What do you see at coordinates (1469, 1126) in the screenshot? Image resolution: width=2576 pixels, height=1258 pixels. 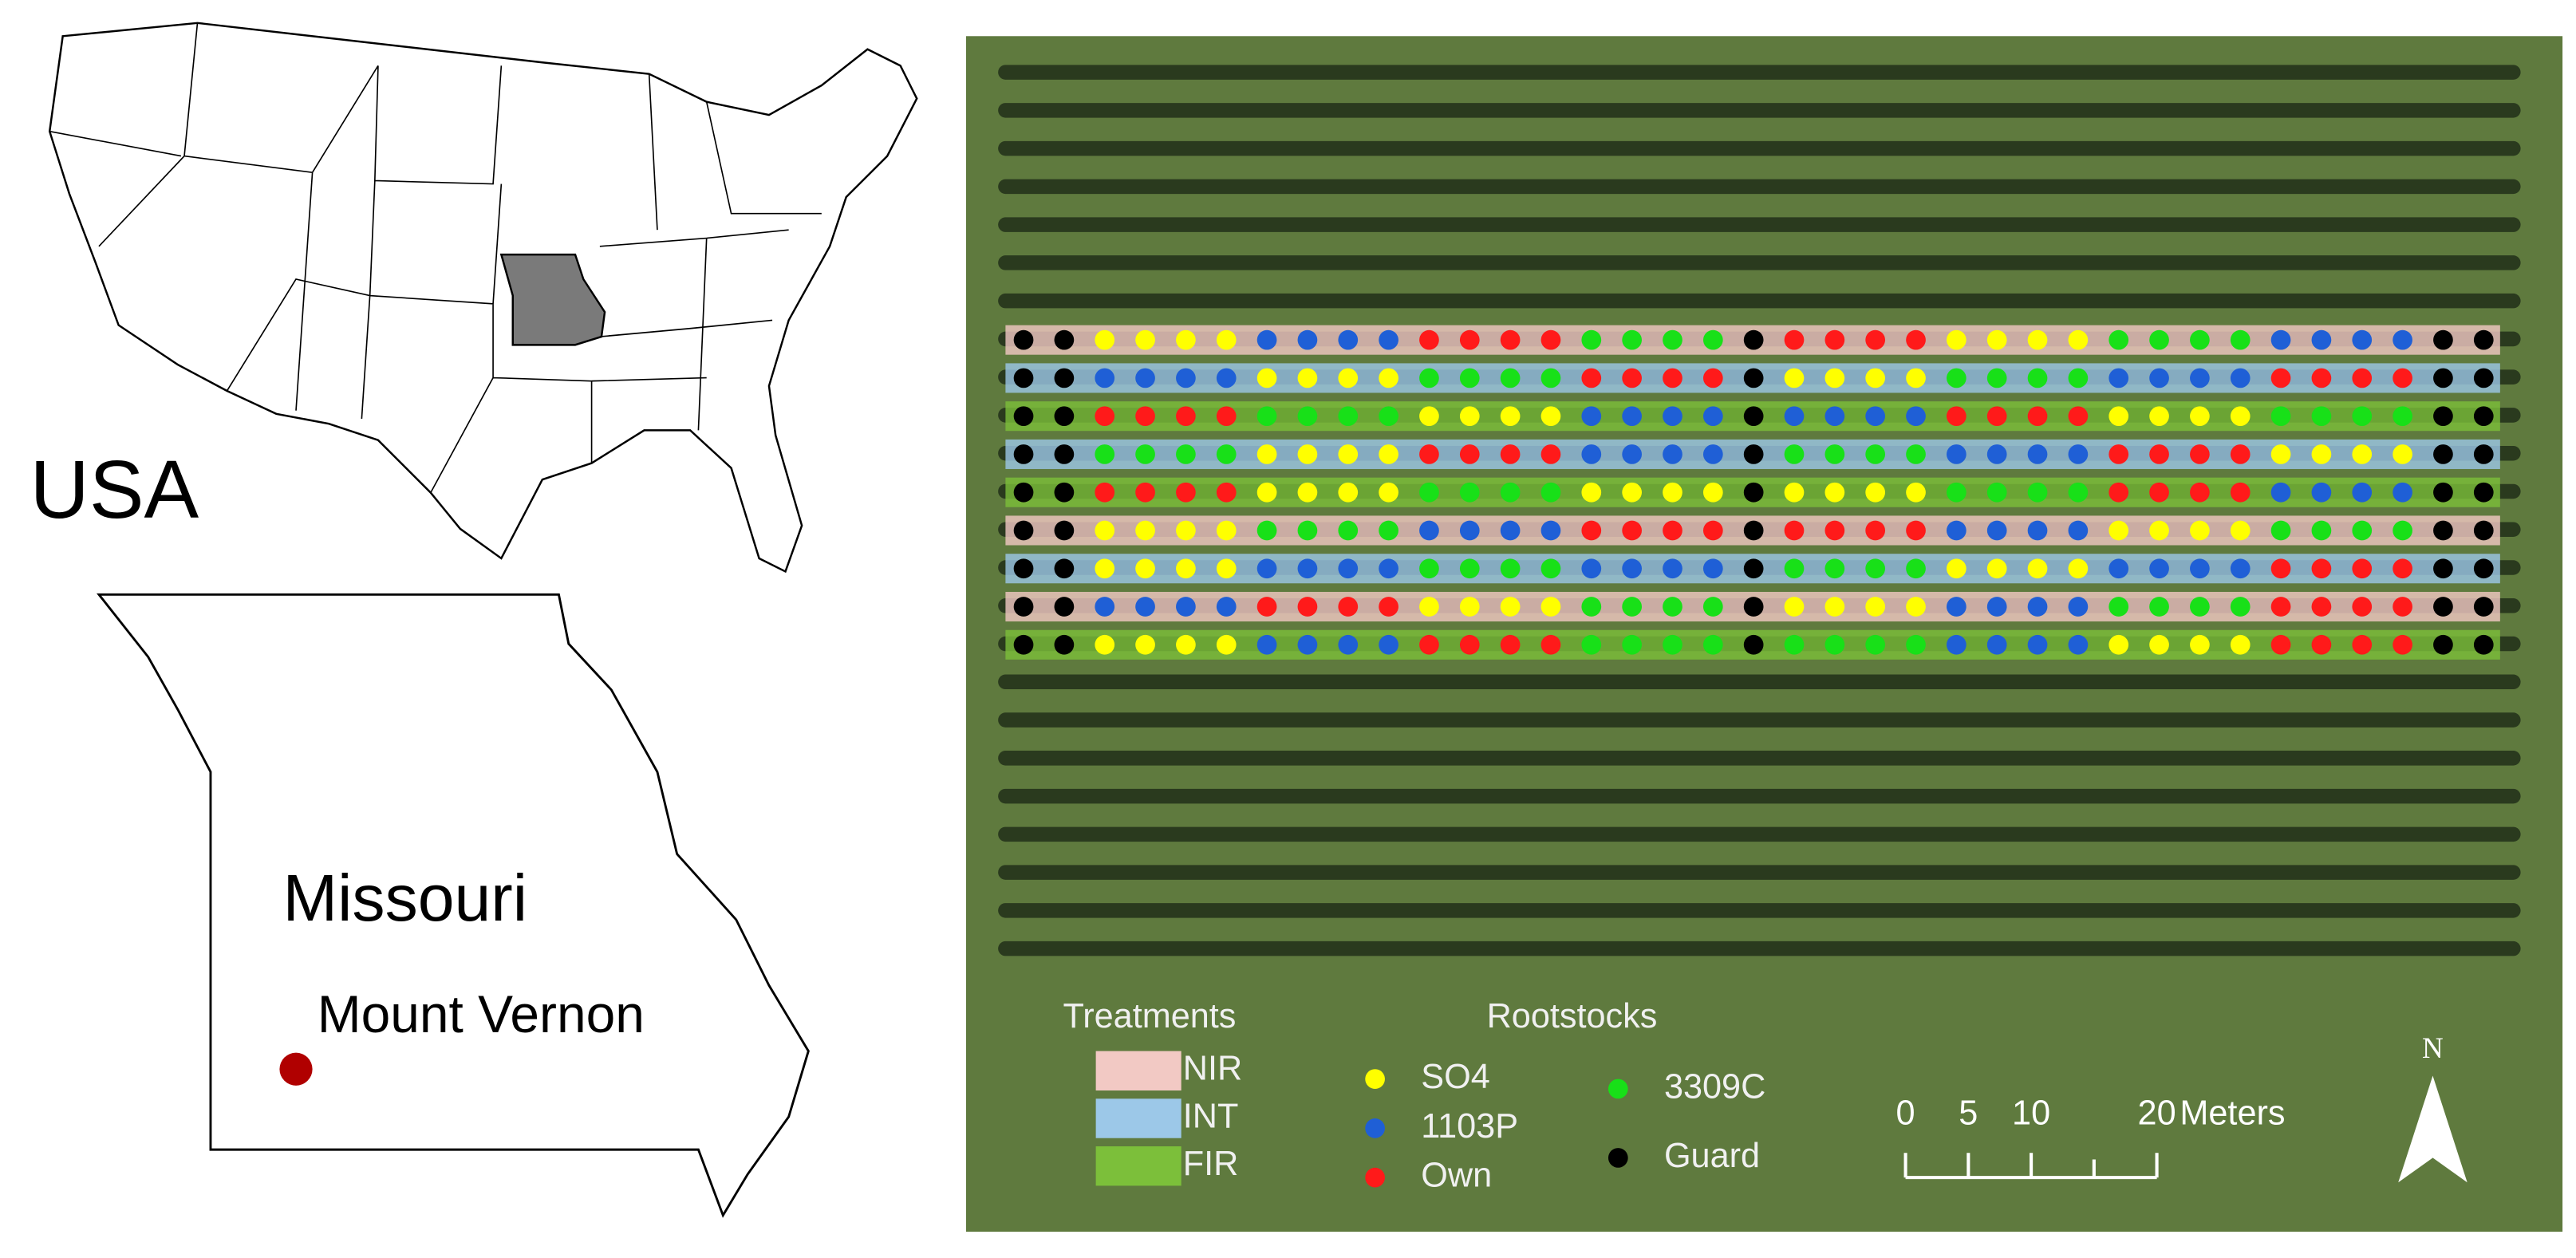 I see `legend-label: 1103P` at bounding box center [1469, 1126].